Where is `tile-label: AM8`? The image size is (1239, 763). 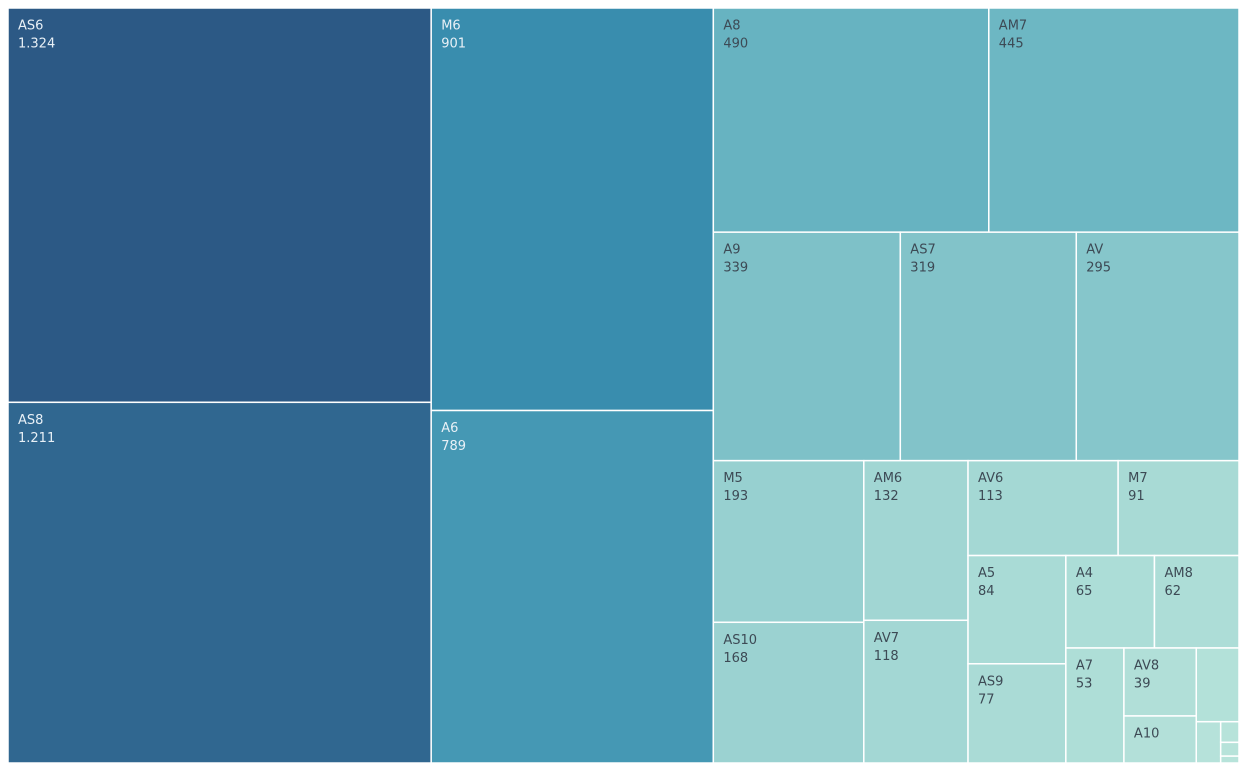
tile-label: AM8 is located at coordinates (1178, 573).